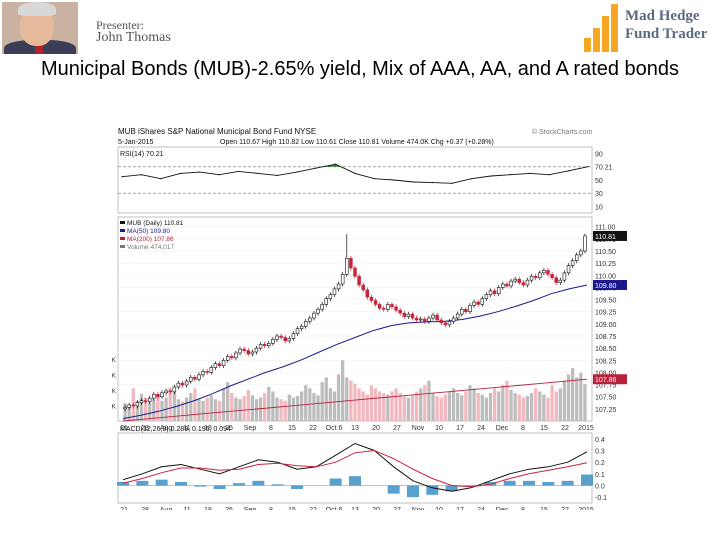 This screenshot has width=720, height=540. I want to click on price-legend-entry: MA(50) 109.80, so click(148, 231).